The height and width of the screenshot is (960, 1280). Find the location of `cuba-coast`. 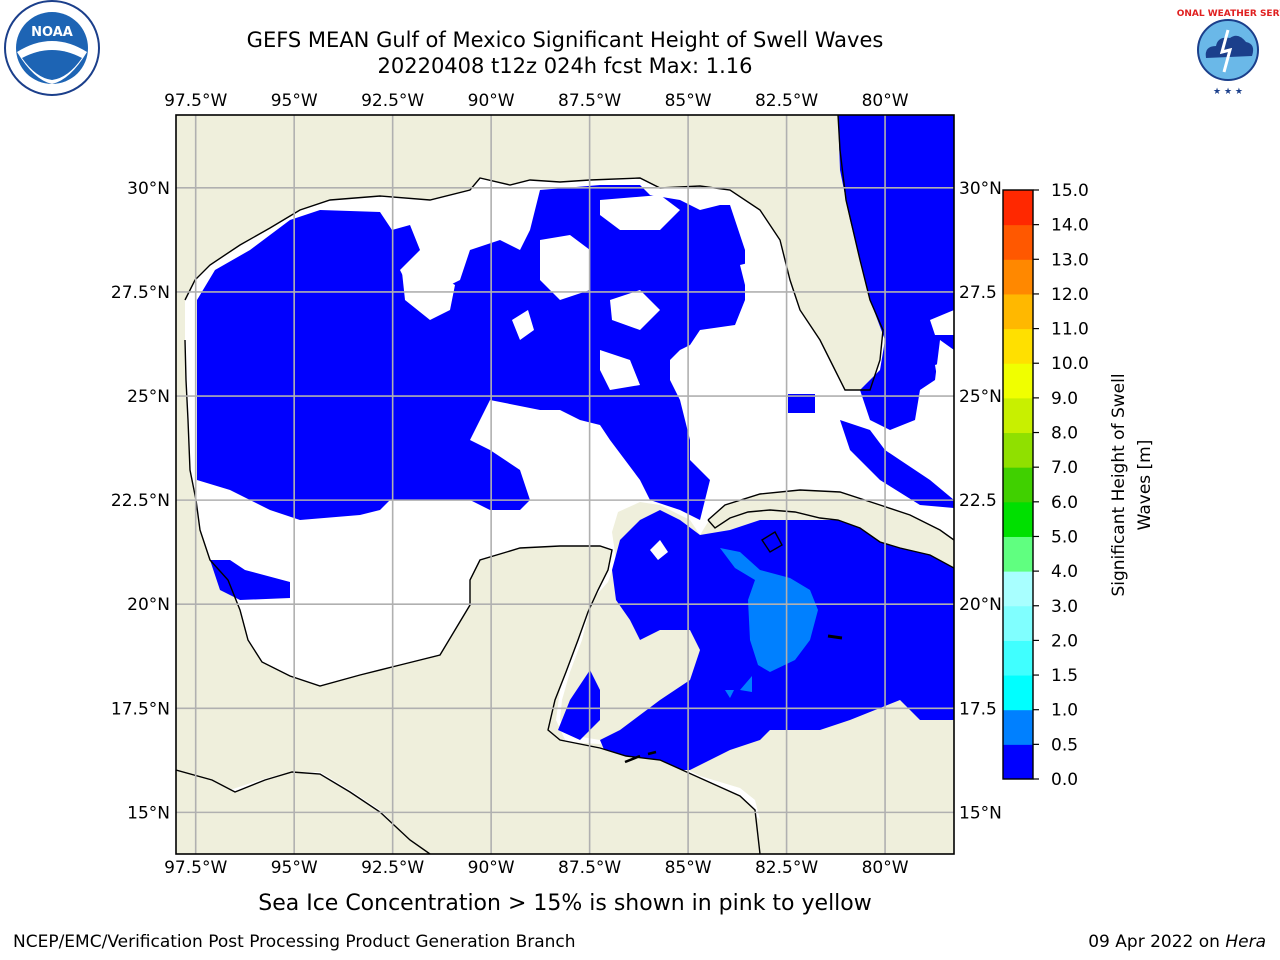

cuba-coast is located at coordinates (830, 529).